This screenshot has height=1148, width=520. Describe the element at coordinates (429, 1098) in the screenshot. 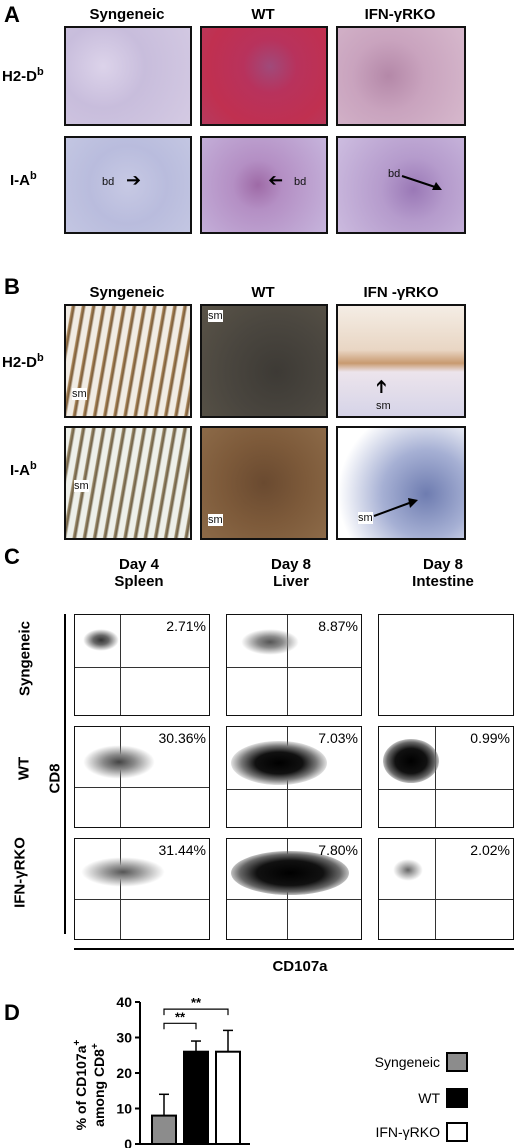

I see `legend-label-wt: WT` at that location.